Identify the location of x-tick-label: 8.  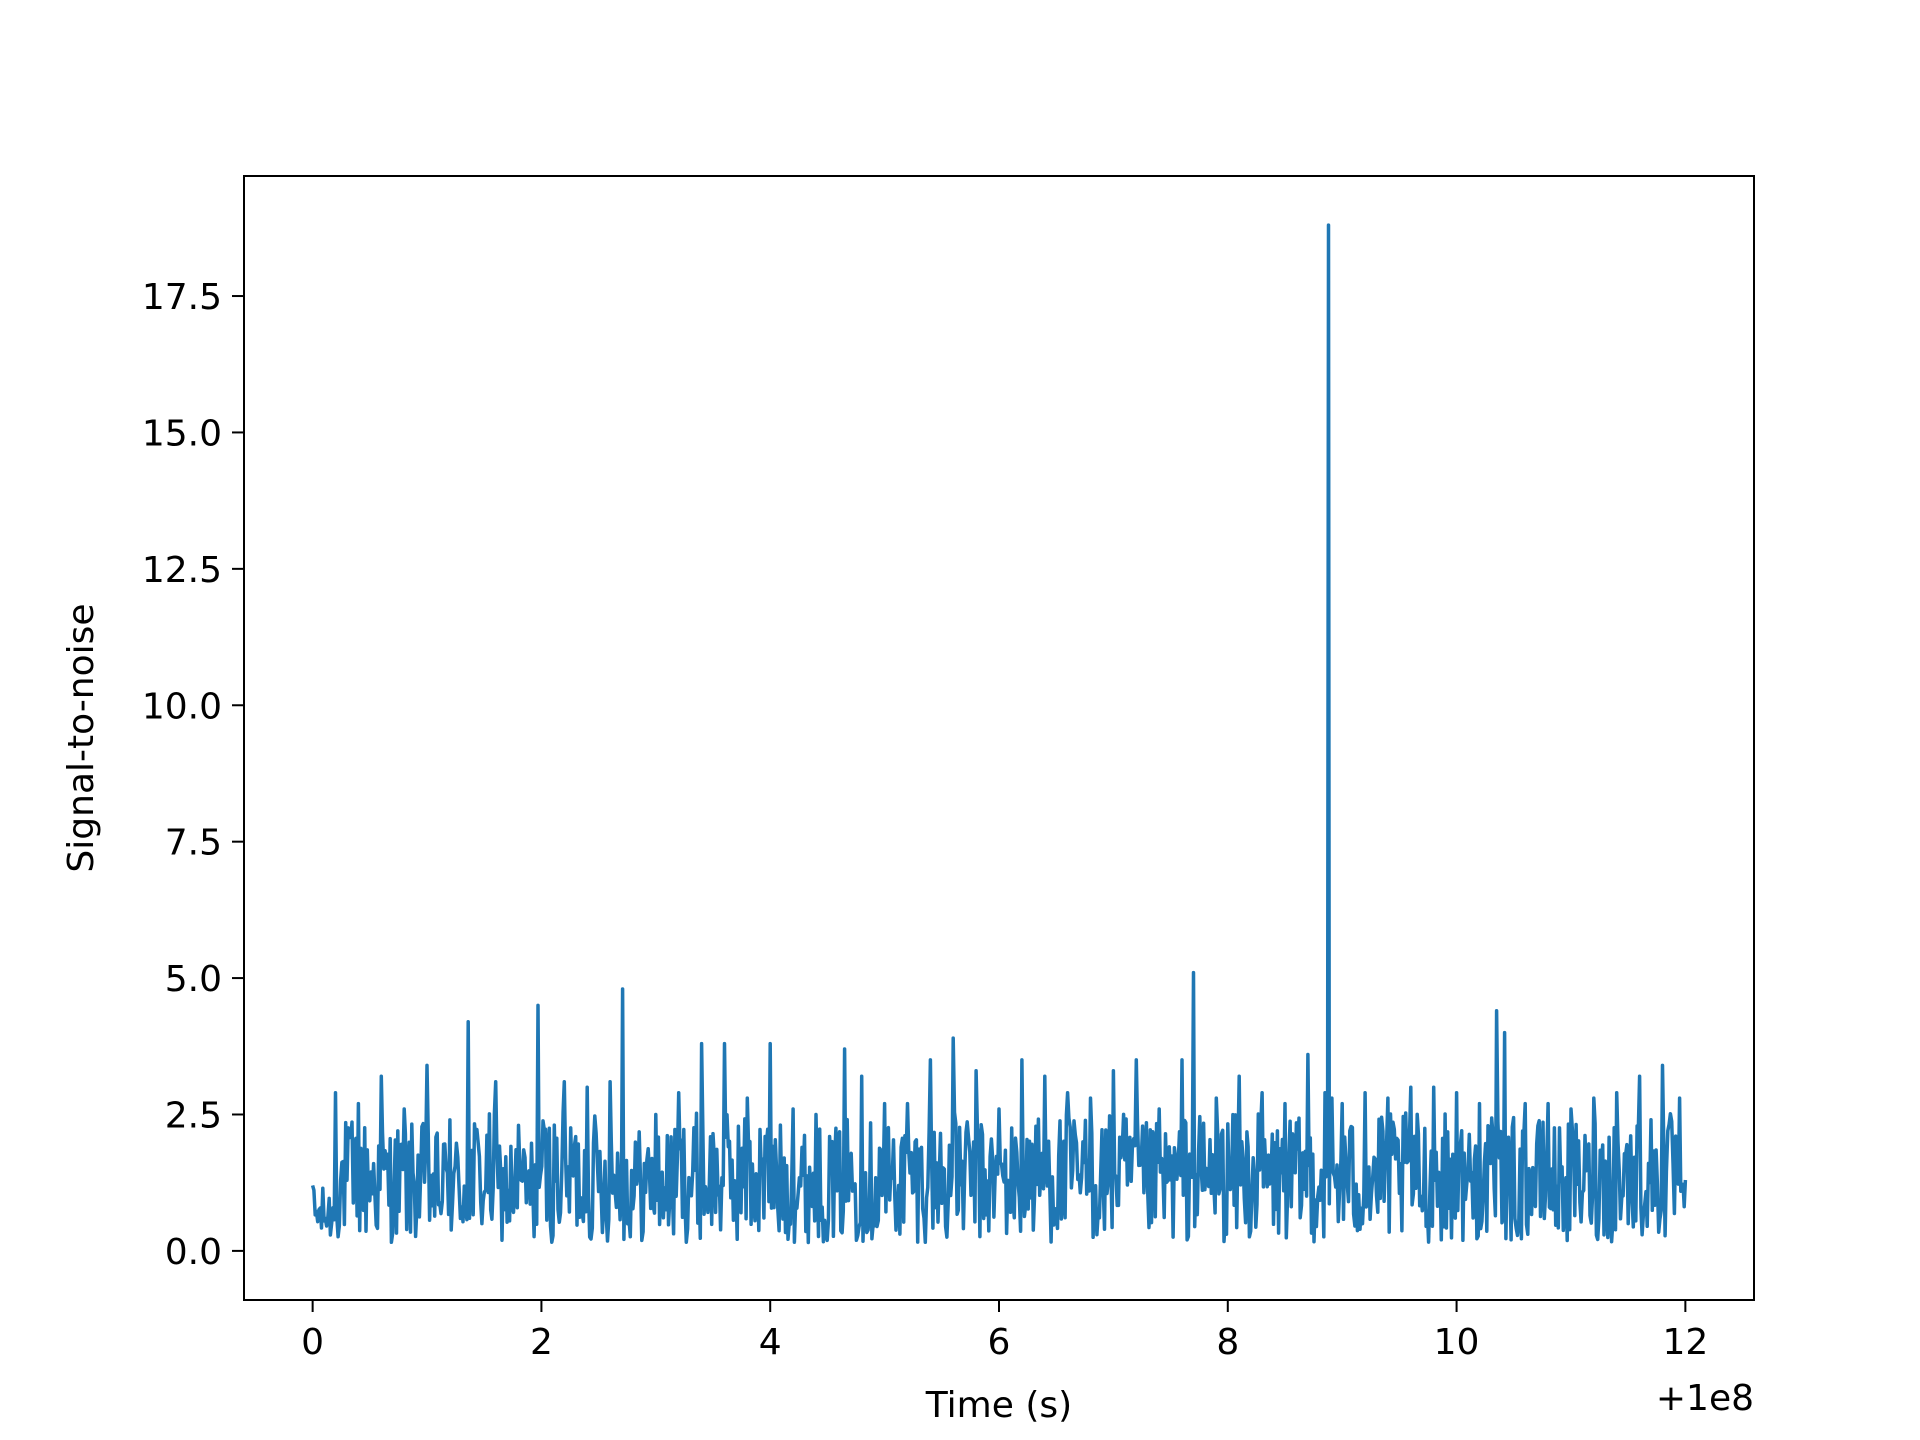
(1227, 1342).